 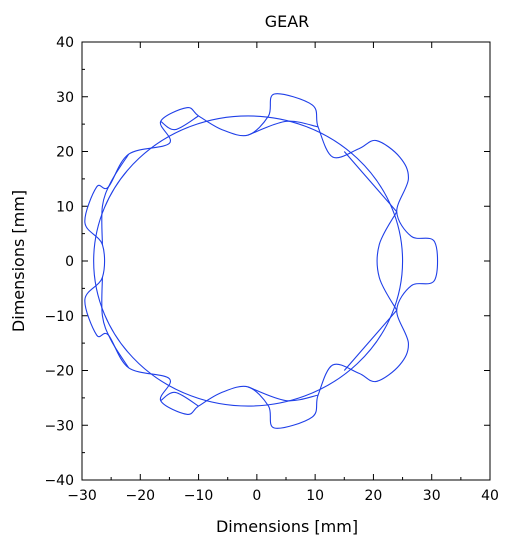 What do you see at coordinates (490, 496) in the screenshot?
I see `x-tick-label: 40` at bounding box center [490, 496].